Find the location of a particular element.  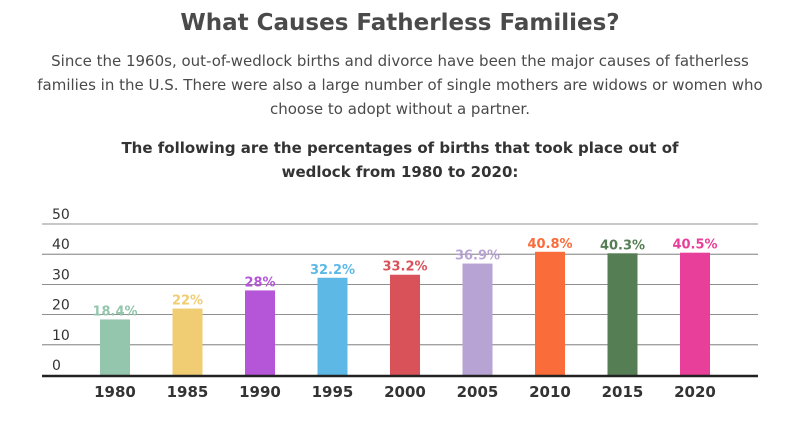

bar-2010 is located at coordinates (550, 313).